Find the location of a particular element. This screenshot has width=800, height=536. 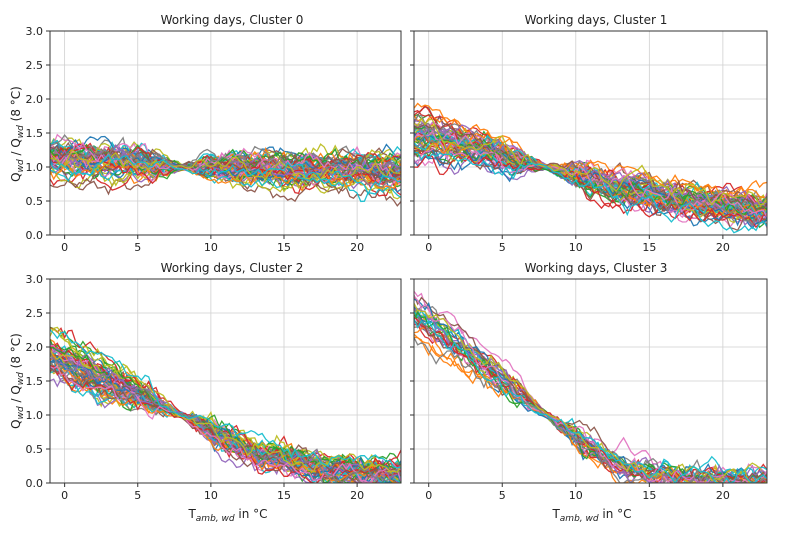

x-axis-label-left: Tamb, wd in °C is located at coordinates (227, 515).